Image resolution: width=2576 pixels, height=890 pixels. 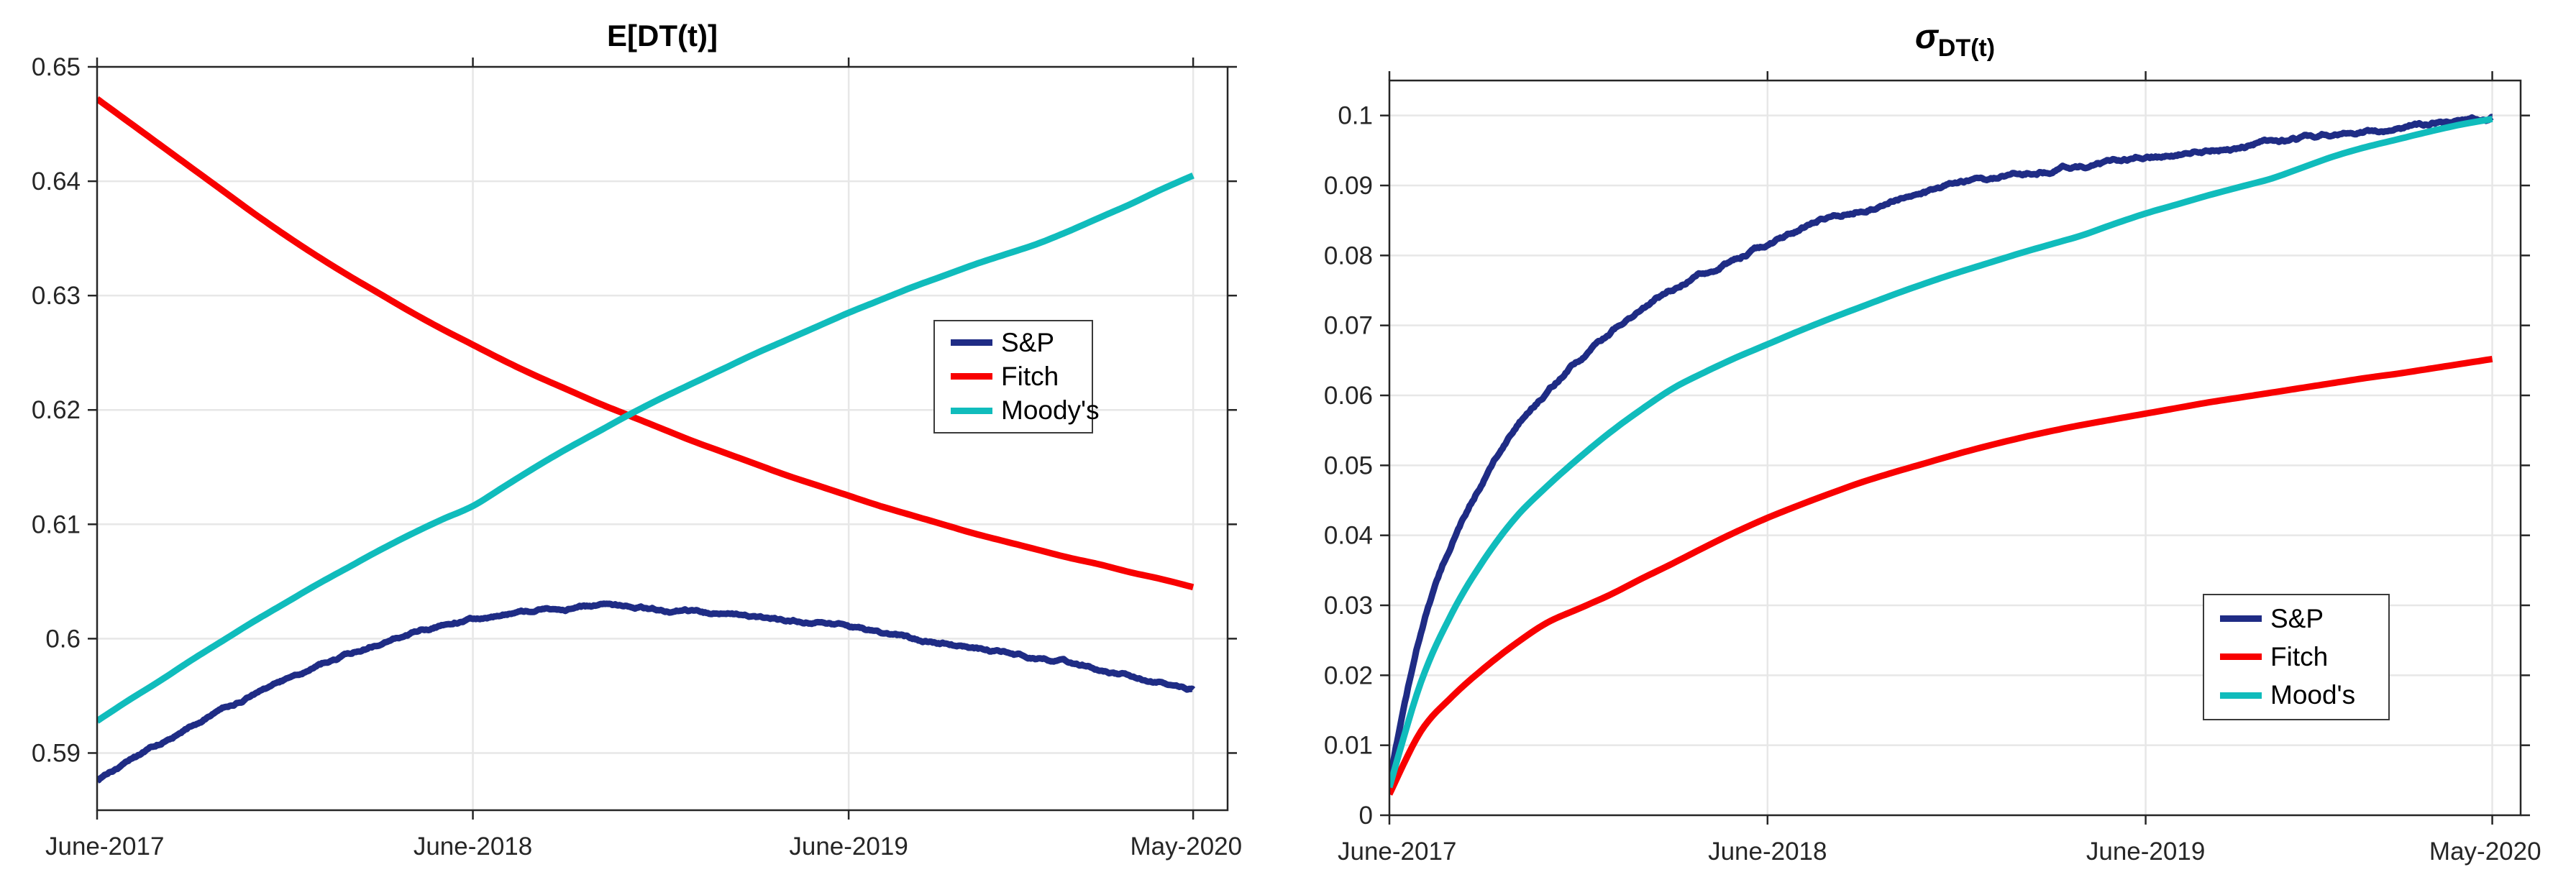 I want to click on legend-right: S&P Fitch Mood's, so click(x=2296, y=657).